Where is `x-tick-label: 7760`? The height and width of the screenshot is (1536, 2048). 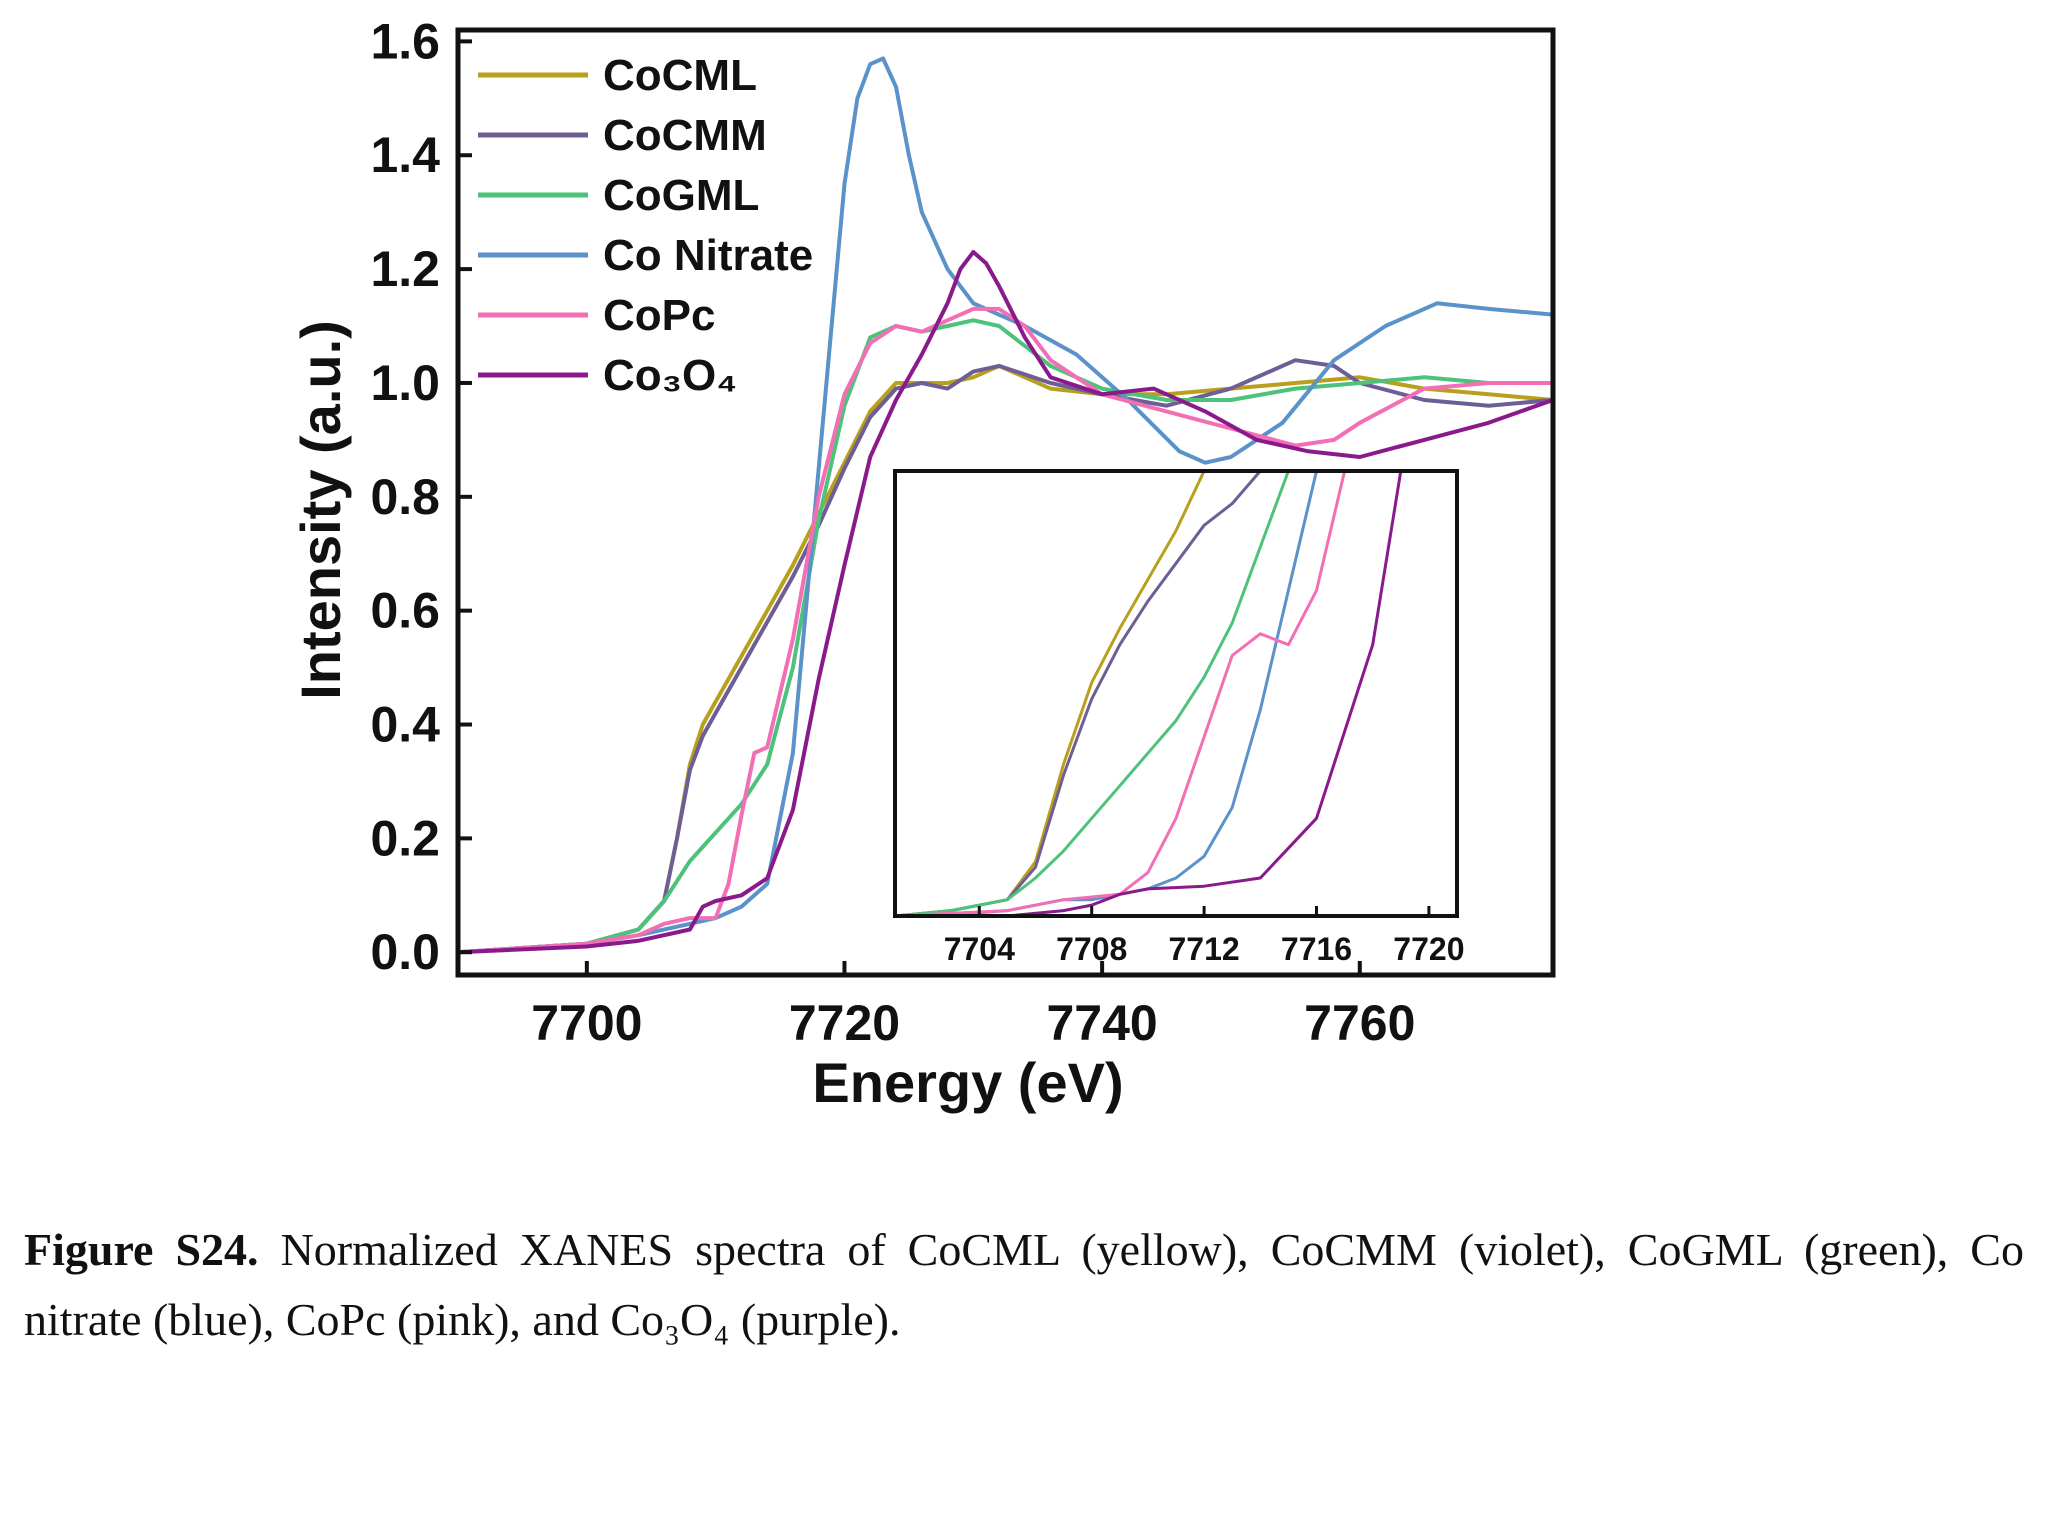 x-tick-label: 7760 is located at coordinates (1359, 1023).